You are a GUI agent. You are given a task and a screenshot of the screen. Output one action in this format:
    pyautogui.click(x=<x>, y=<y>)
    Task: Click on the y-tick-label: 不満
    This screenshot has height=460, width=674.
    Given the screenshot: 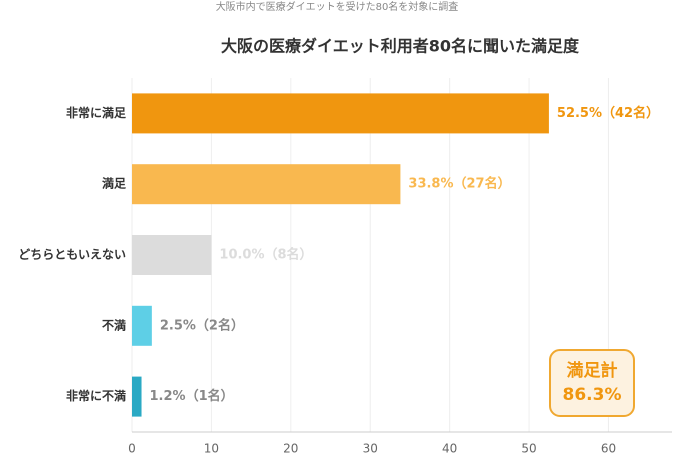 What is the action you would take?
    pyautogui.click(x=114, y=324)
    